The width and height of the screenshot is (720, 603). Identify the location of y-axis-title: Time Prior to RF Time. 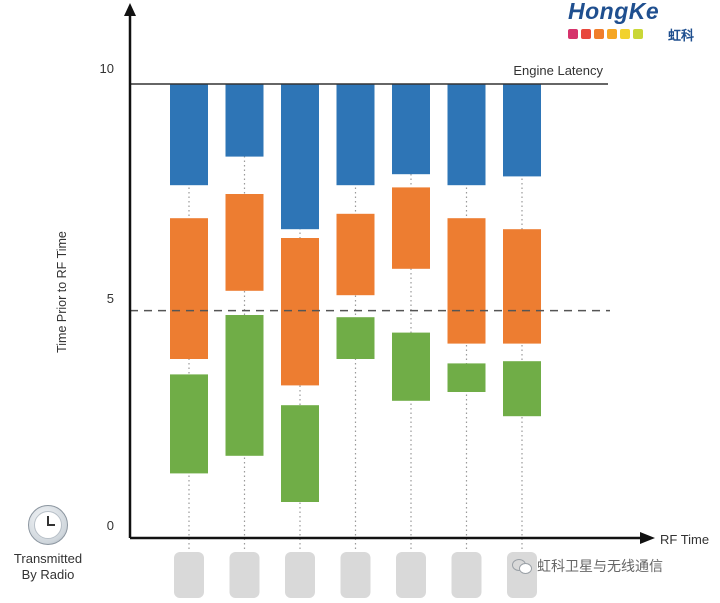
(62, 292).